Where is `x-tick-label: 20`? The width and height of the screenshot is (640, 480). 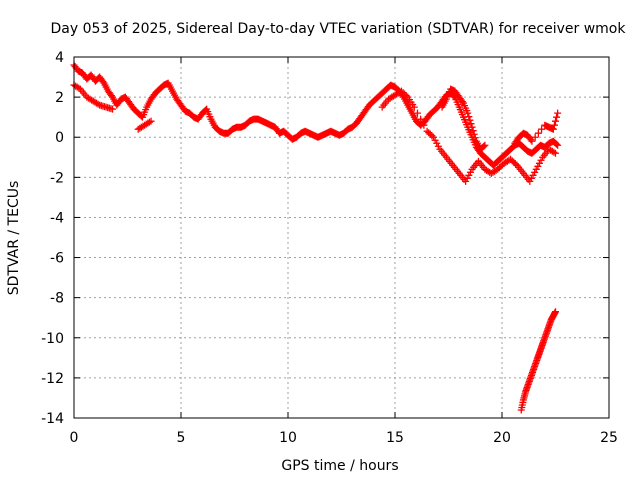
x-tick-label: 20 is located at coordinates (502, 438).